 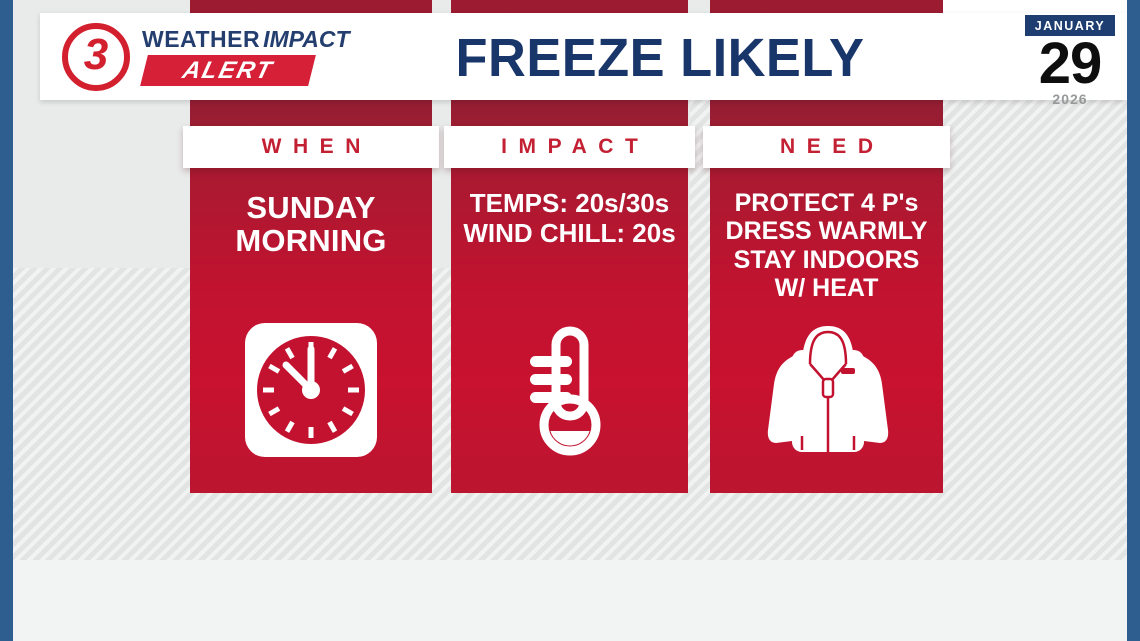 What do you see at coordinates (1070, 99) in the screenshot?
I see `date-year: 2026` at bounding box center [1070, 99].